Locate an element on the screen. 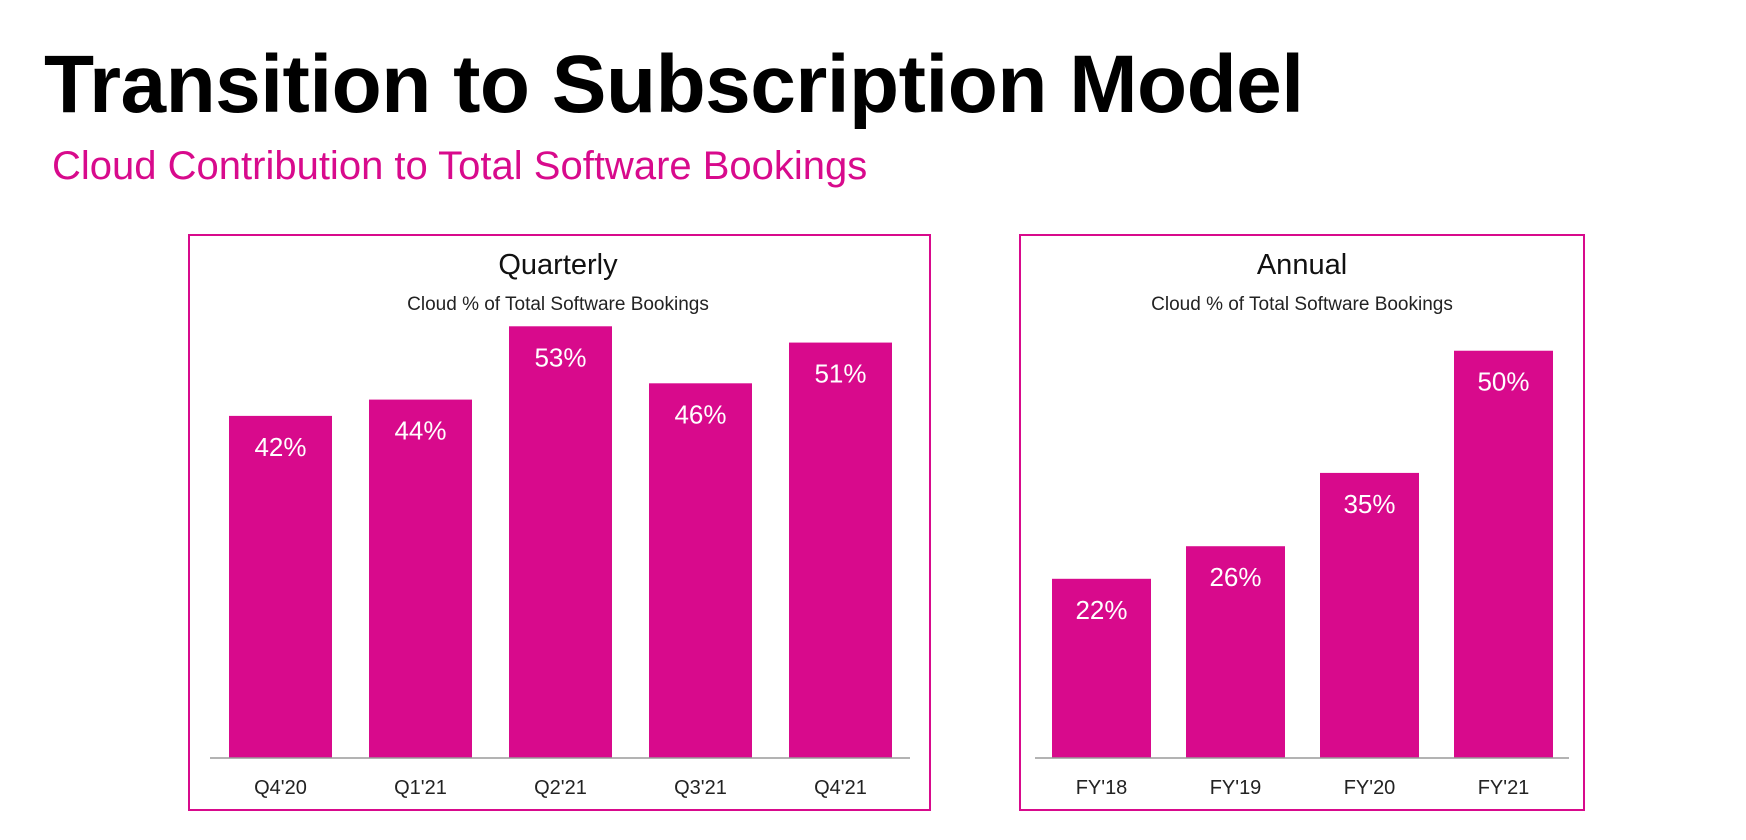 Image resolution: width=1746 pixels, height=840 pixels. quarterly-data-label-0: 42% is located at coordinates (280, 447).